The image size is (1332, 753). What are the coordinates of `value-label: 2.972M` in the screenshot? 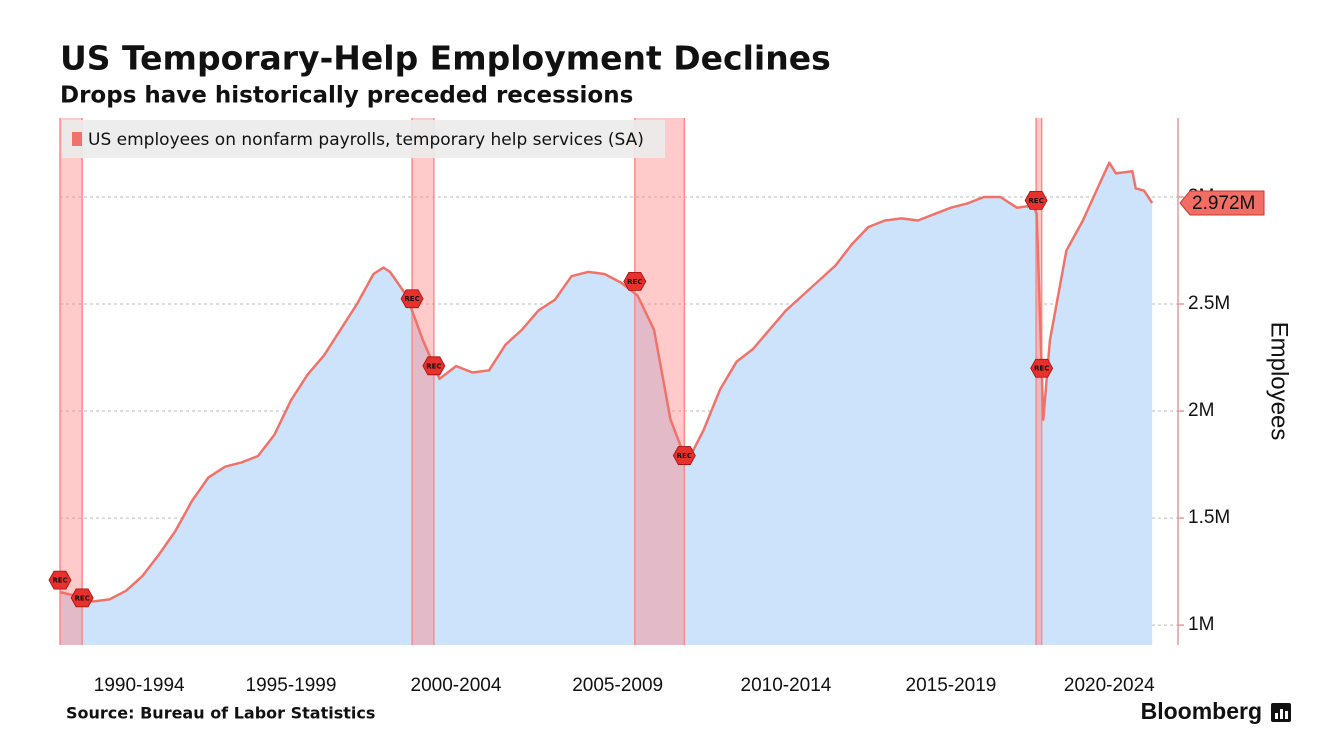 It's located at (1223, 203).